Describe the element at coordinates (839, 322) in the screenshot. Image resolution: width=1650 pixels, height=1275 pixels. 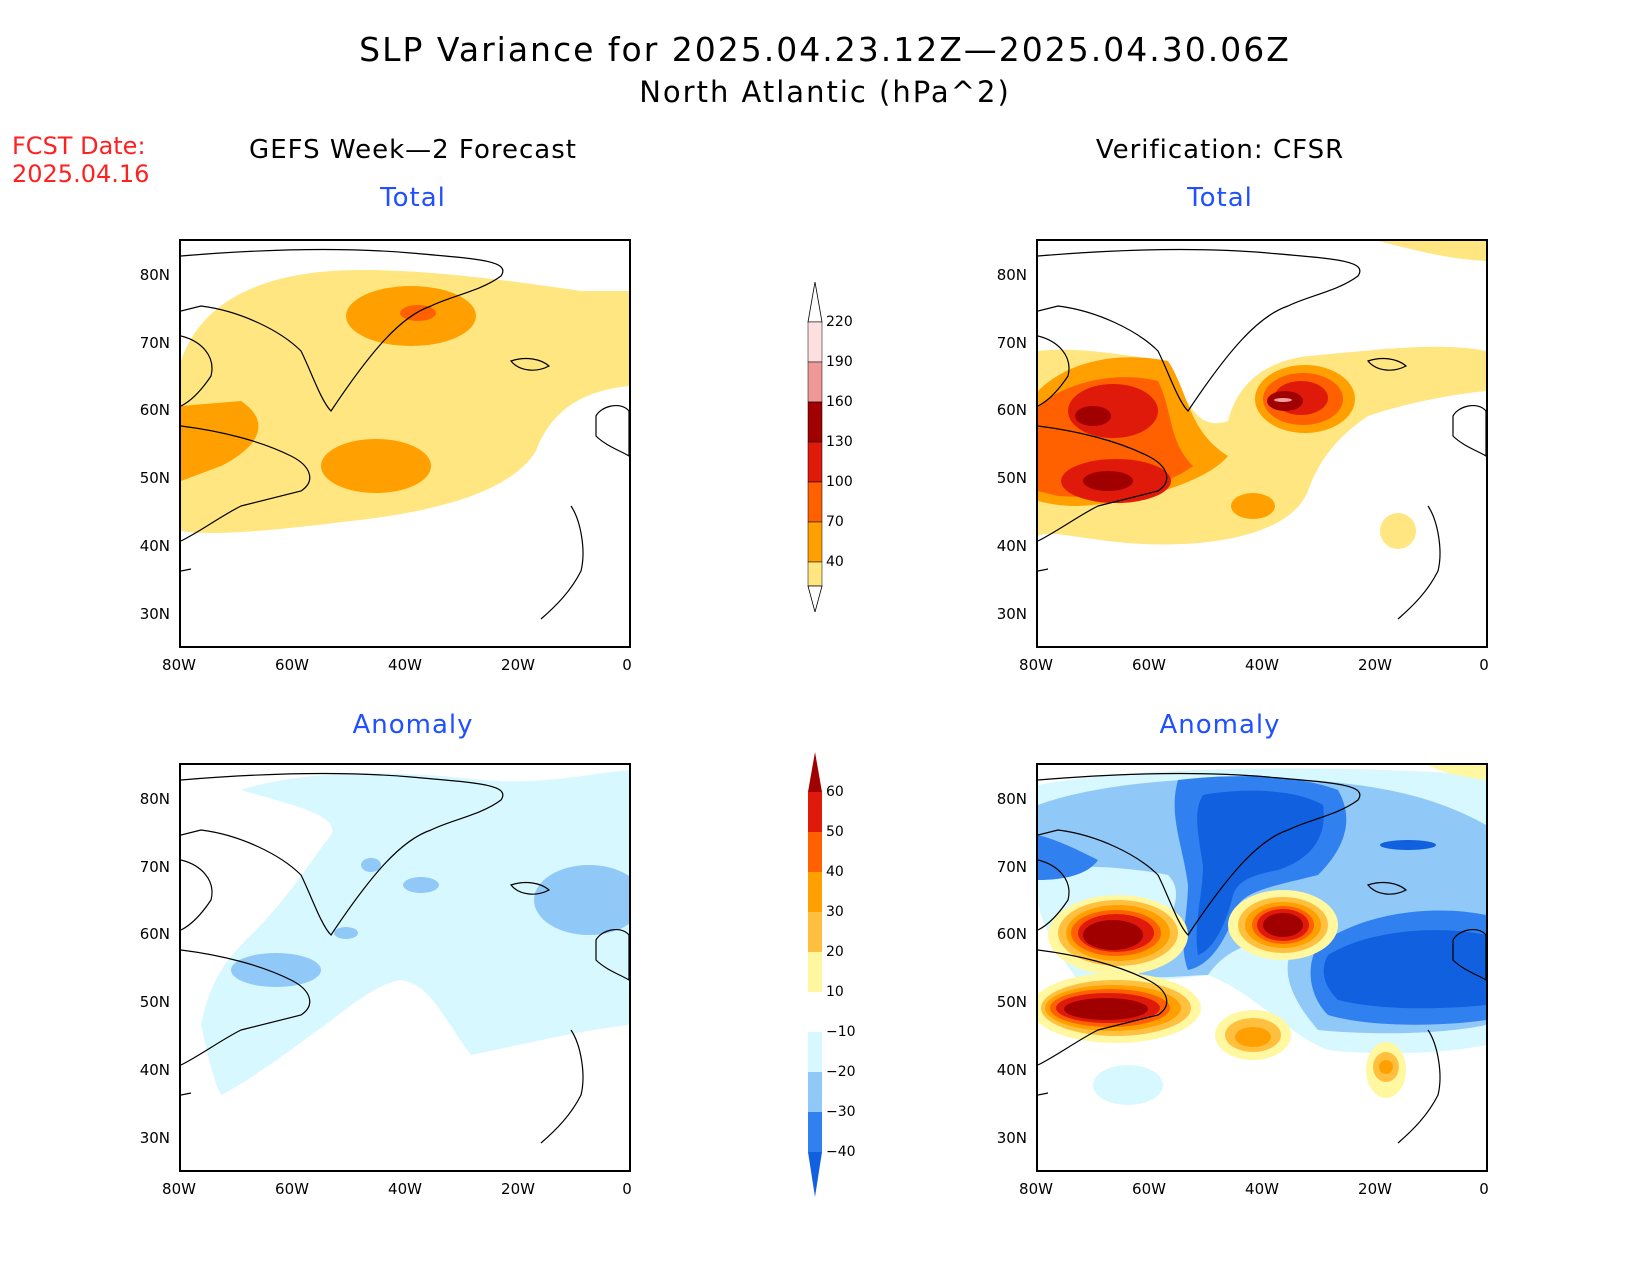
I see `colorbar-label: 220` at that location.